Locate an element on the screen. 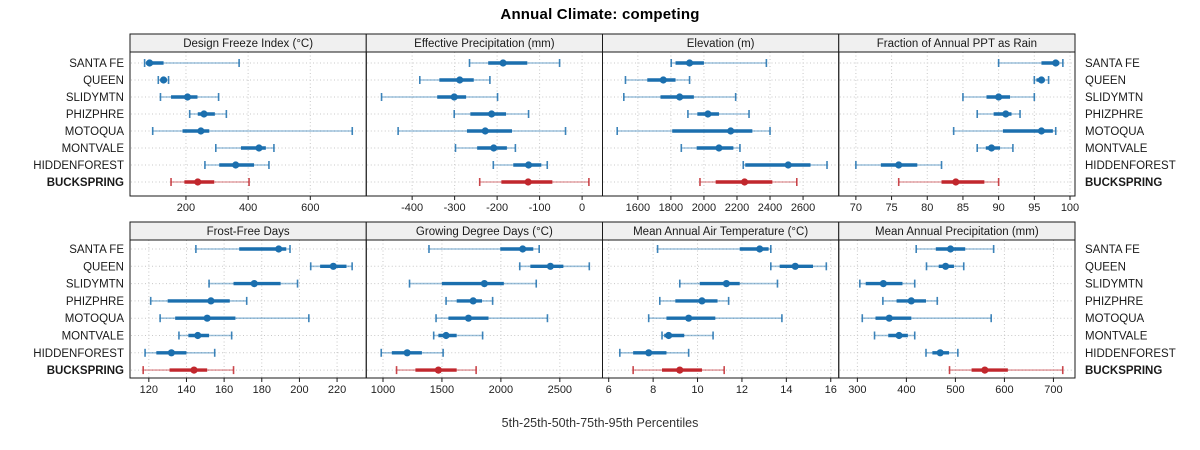 This screenshot has width=1200, height=450. tick-label: 700 is located at coordinates (1053, 390).